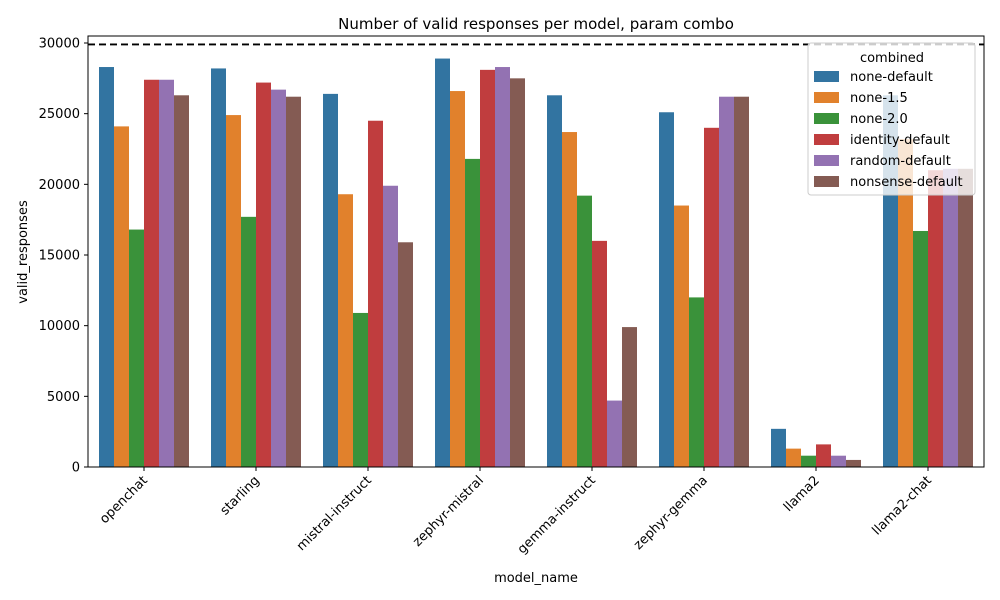 The width and height of the screenshot is (1000, 600). Describe the element at coordinates (891, 77) in the screenshot. I see `legend-label-none-default: none-default` at that location.